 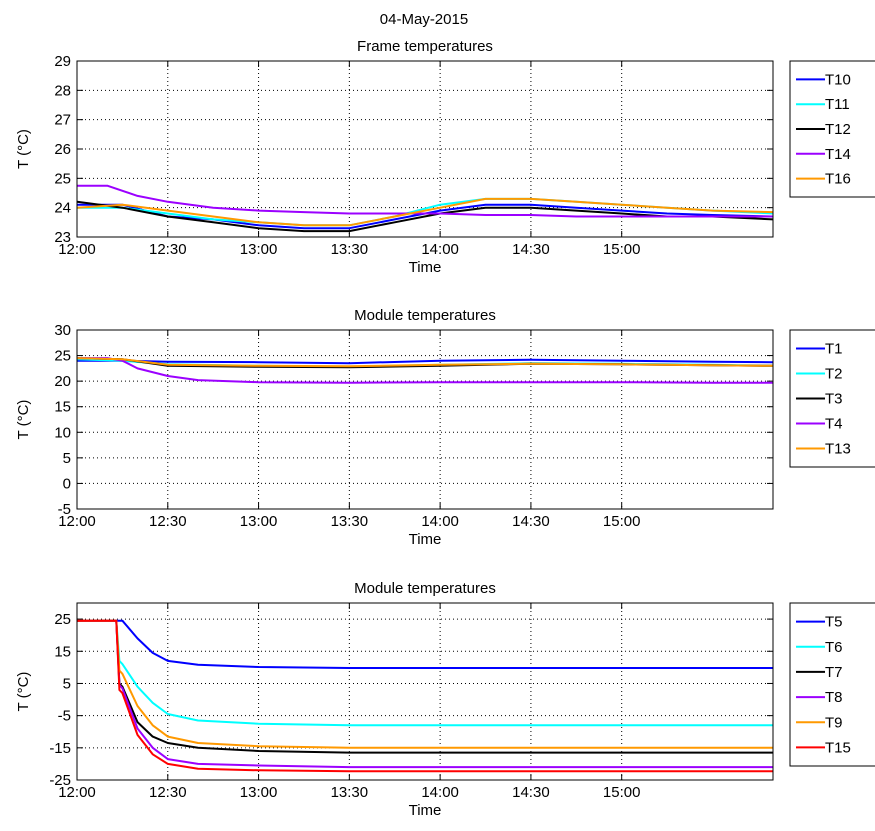 What do you see at coordinates (834, 722) in the screenshot?
I see `legend-label-t9: T9` at bounding box center [834, 722].